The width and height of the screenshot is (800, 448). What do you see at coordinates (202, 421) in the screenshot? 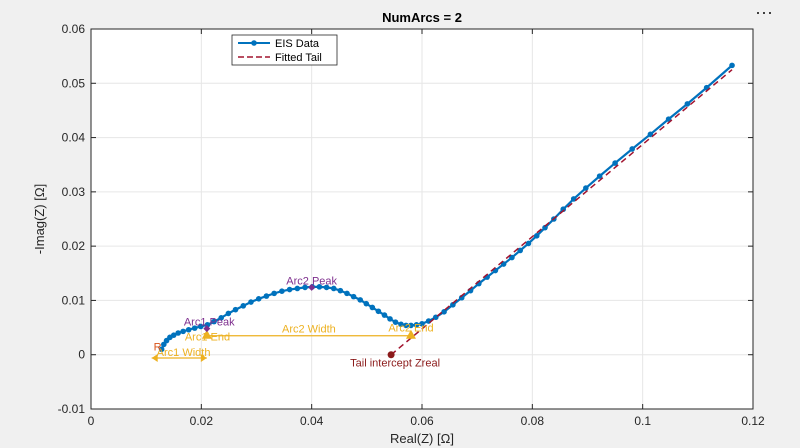
I see `x-tick-label: 0.02` at bounding box center [202, 421].